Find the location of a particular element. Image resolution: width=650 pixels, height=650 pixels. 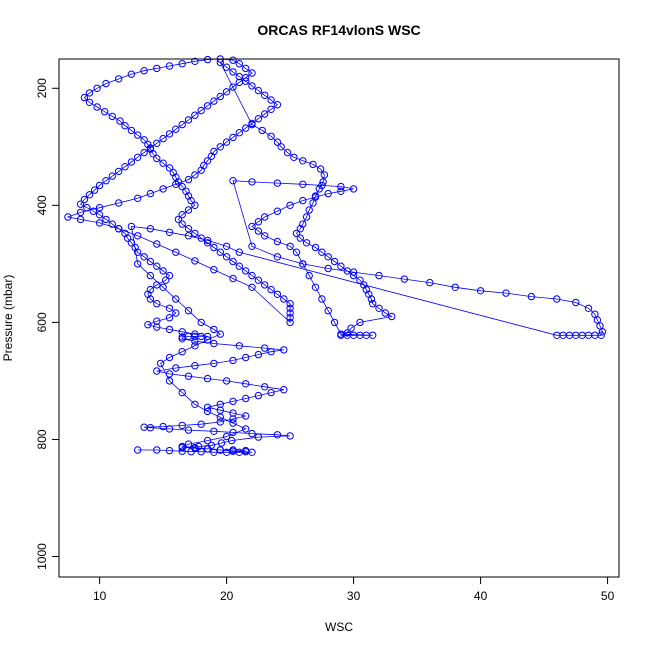

x-axis-label: WSC is located at coordinates (339, 627).